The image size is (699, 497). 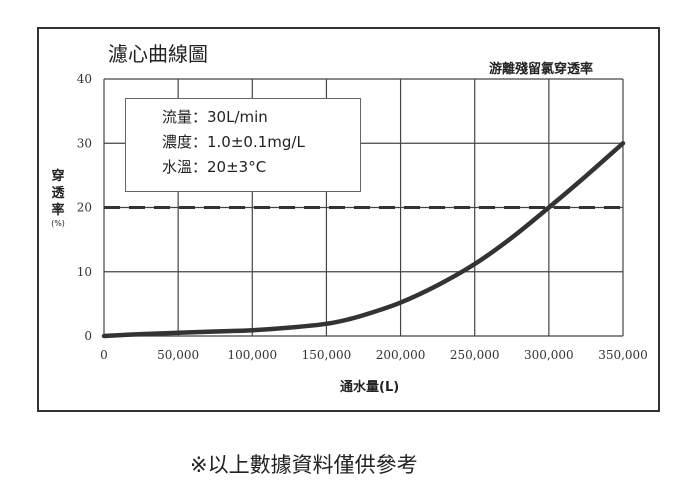 What do you see at coordinates (104, 355) in the screenshot?
I see `x-tick-label: 0` at bounding box center [104, 355].